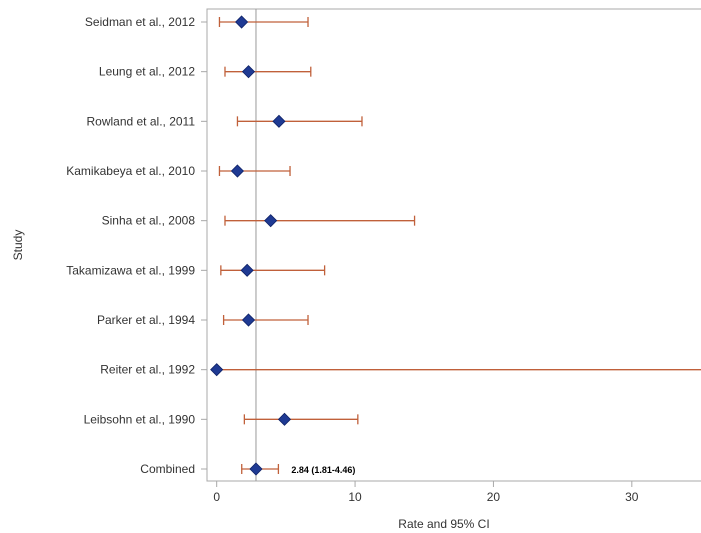  Describe the element at coordinates (443, 524) in the screenshot. I see `x-axis-title: Rate and 95% CI` at that location.